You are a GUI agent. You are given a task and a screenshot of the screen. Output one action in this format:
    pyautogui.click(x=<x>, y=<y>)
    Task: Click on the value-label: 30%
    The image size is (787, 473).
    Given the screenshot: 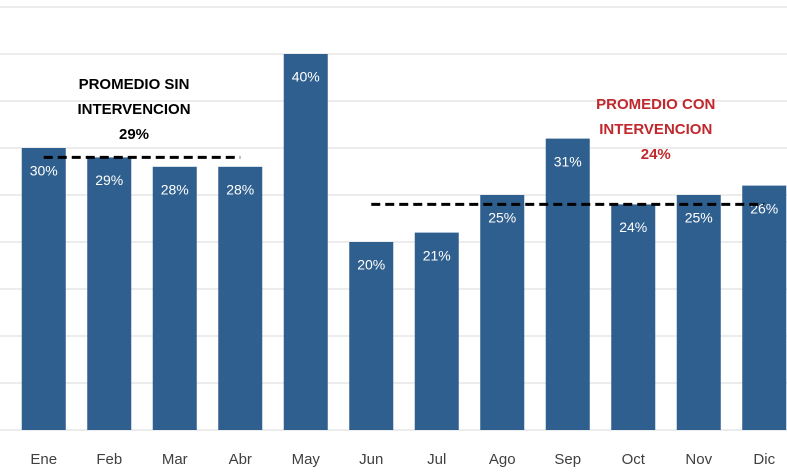 What is the action you would take?
    pyautogui.click(x=44, y=171)
    